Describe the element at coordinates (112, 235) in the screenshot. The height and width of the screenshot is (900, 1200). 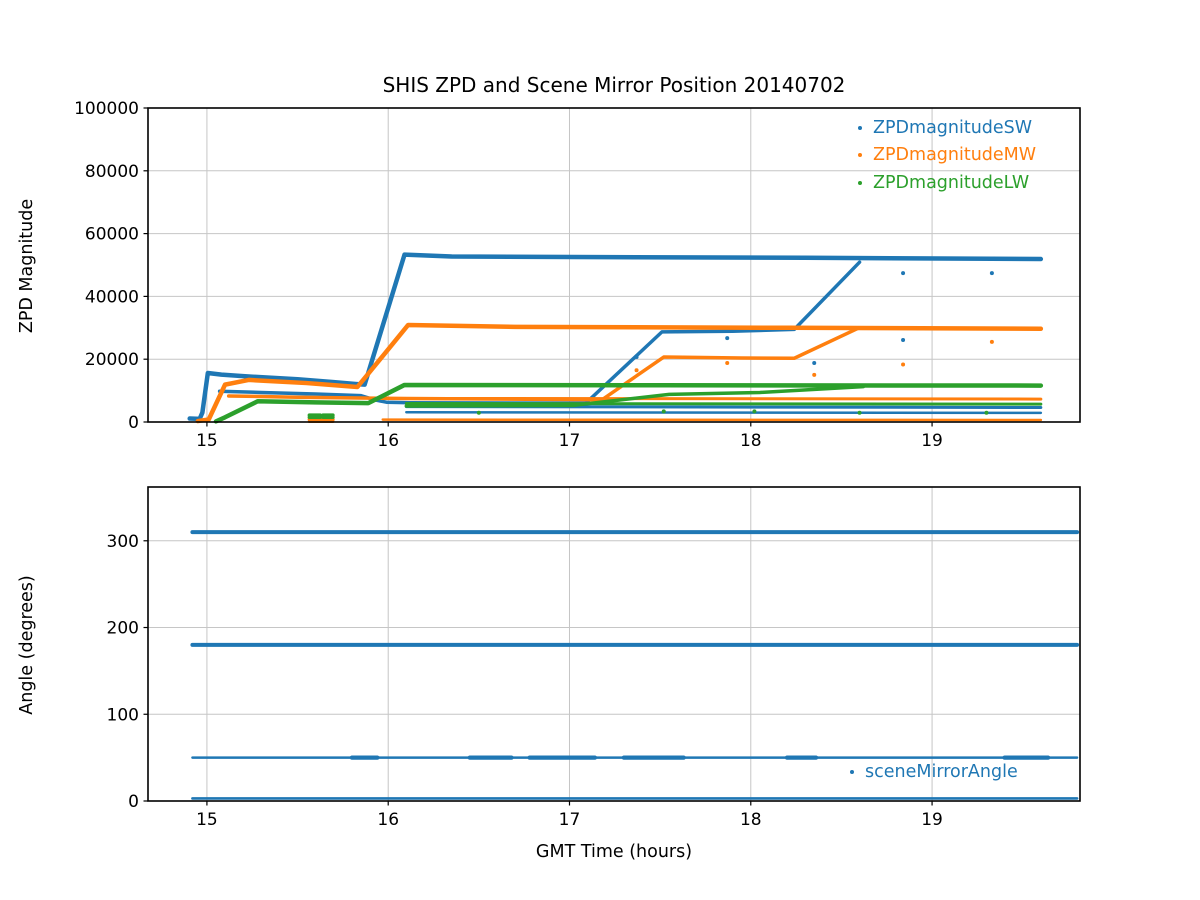
I see `svg-text: 60000` at that location.